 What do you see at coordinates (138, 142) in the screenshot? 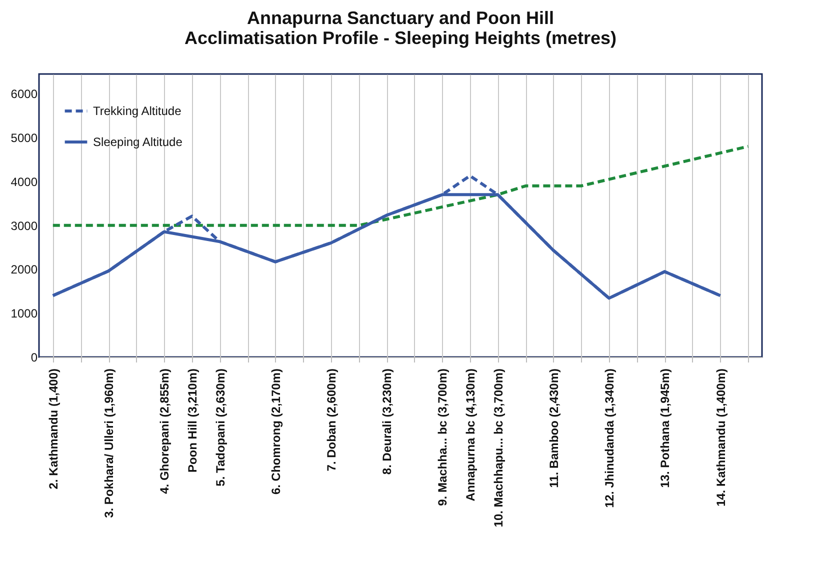
I see `legend-label: Sleeping Altitude` at bounding box center [138, 142].